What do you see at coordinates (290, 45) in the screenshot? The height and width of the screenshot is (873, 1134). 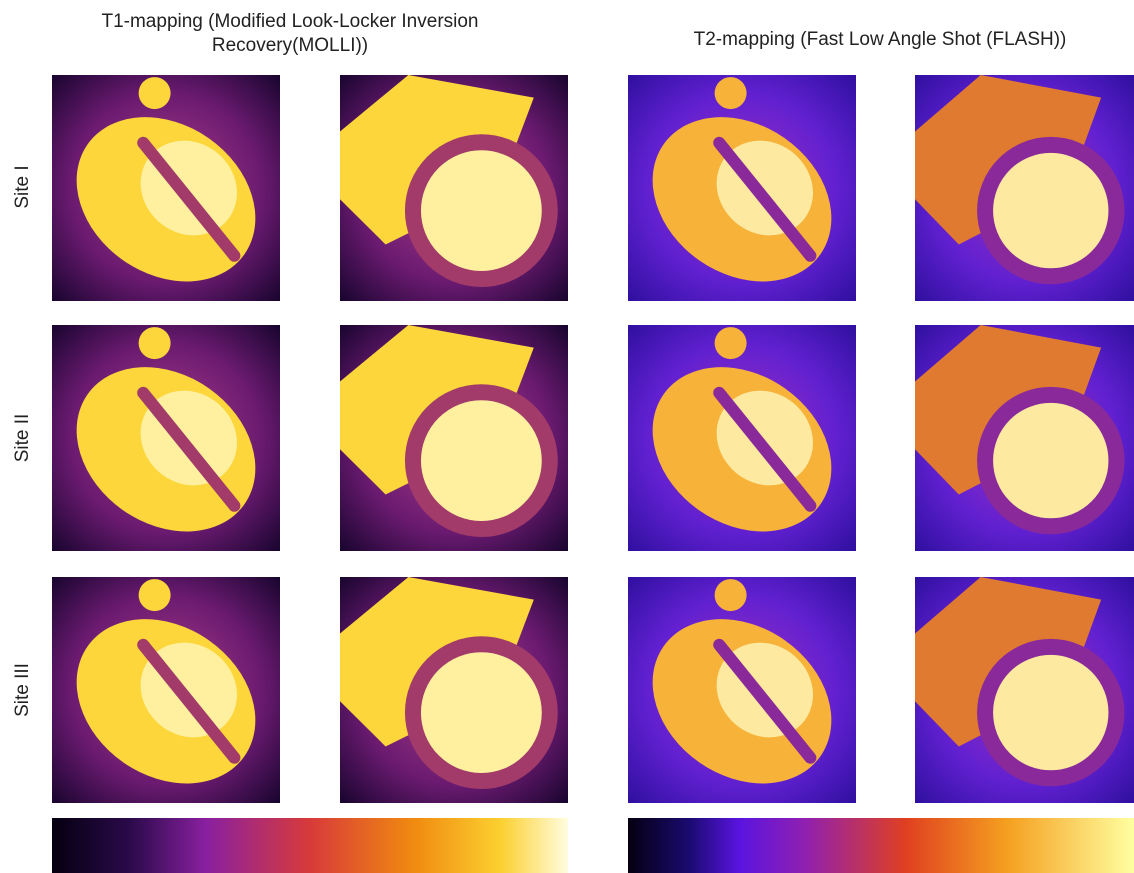 I see `column-title: Recovery(MOLLI))` at bounding box center [290, 45].